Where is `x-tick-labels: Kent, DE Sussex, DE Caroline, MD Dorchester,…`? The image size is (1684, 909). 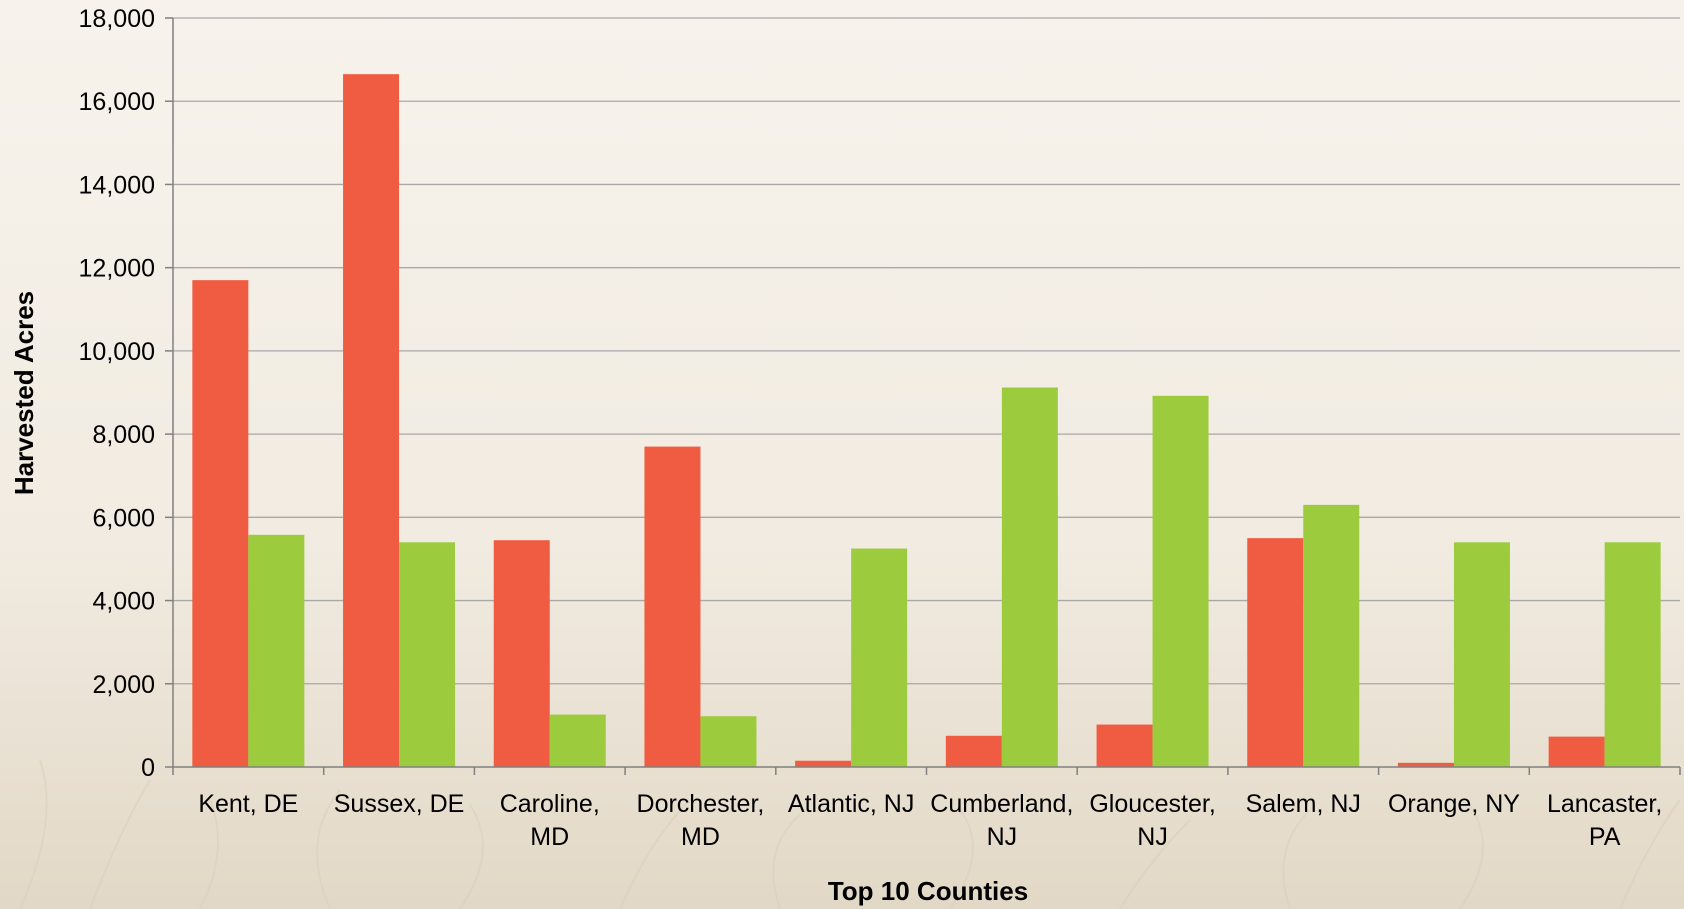 x-tick-labels: Kent, DE Sussex, DE Caroline, MD Dorchester,… is located at coordinates (930, 820).